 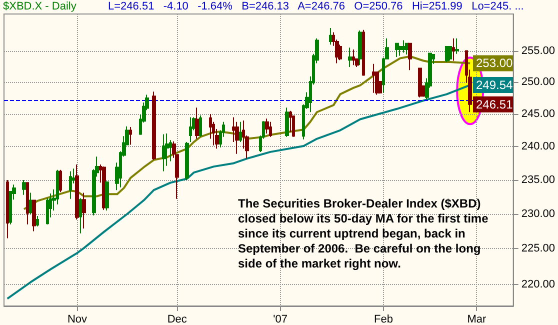 I want to click on x-tick-label: Feb, so click(x=384, y=319).